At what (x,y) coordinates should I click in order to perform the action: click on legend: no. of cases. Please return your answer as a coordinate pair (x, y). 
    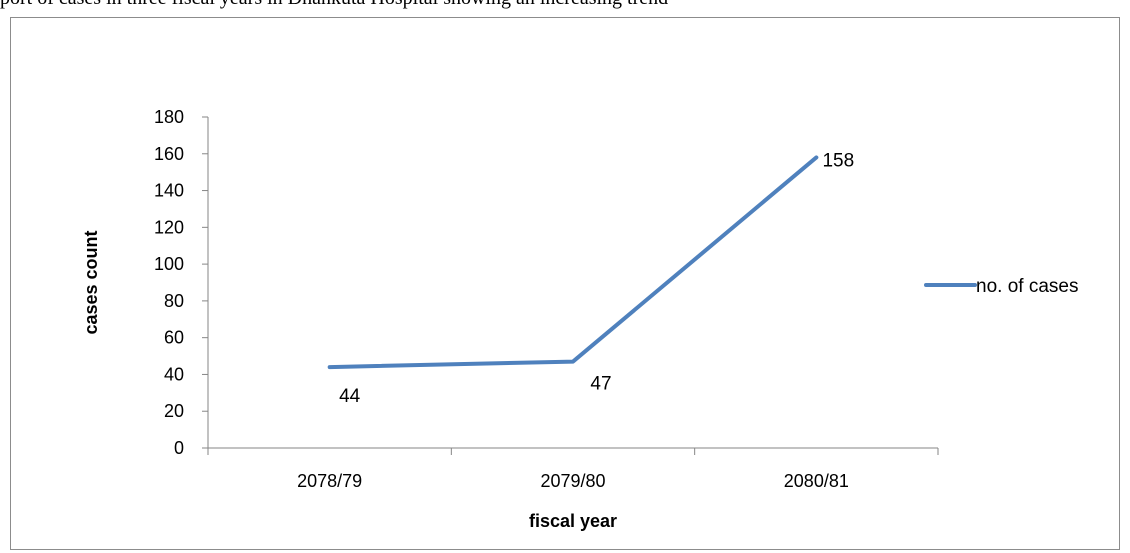
    Looking at the image, I should click on (1001, 286).